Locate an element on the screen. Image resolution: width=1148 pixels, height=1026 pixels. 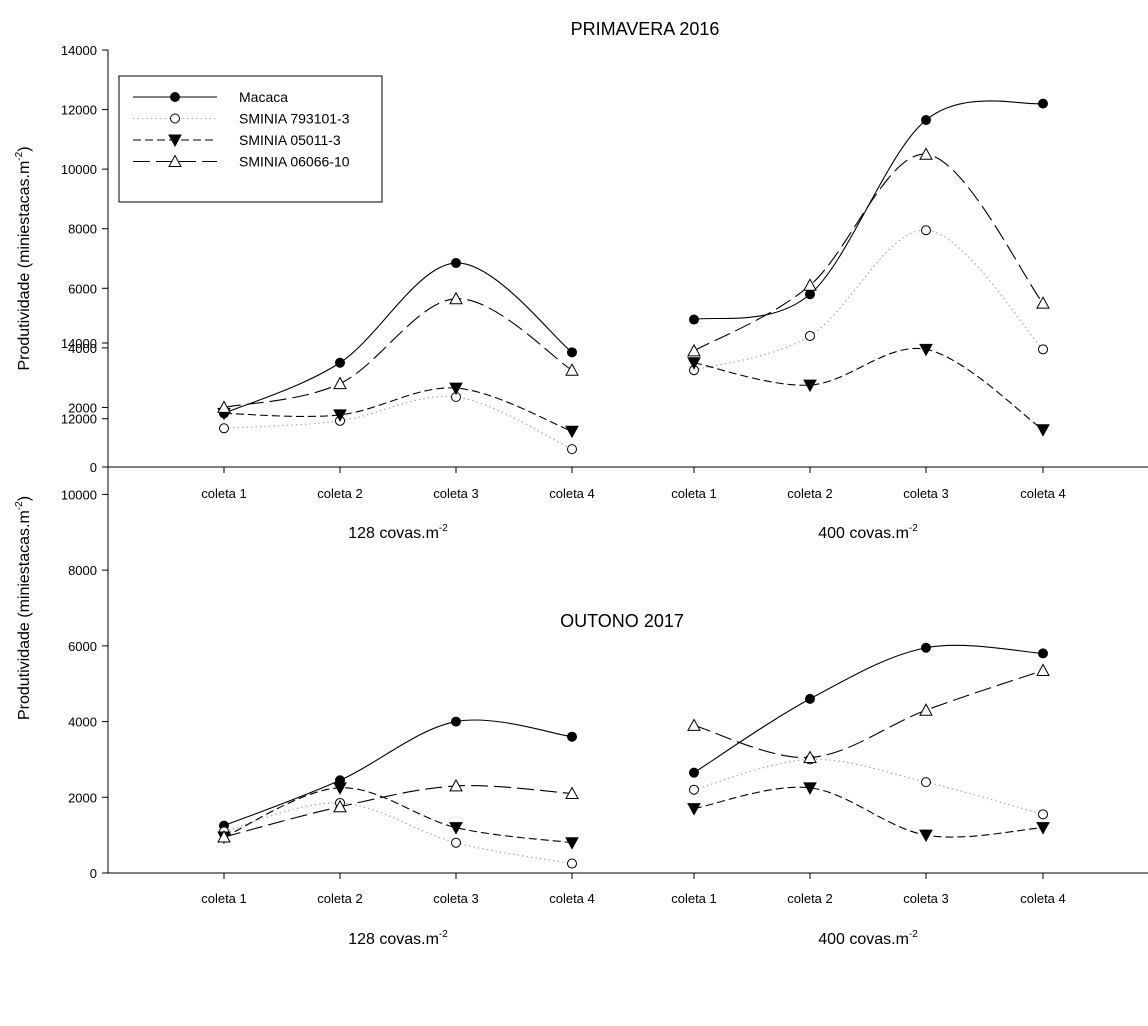
y-tick-label: 2000 is located at coordinates (82, 797).